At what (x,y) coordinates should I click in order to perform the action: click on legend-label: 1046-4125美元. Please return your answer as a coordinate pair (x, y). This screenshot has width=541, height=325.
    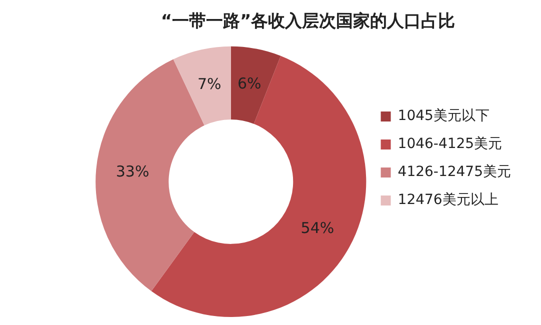
    Looking at the image, I should click on (450, 144).